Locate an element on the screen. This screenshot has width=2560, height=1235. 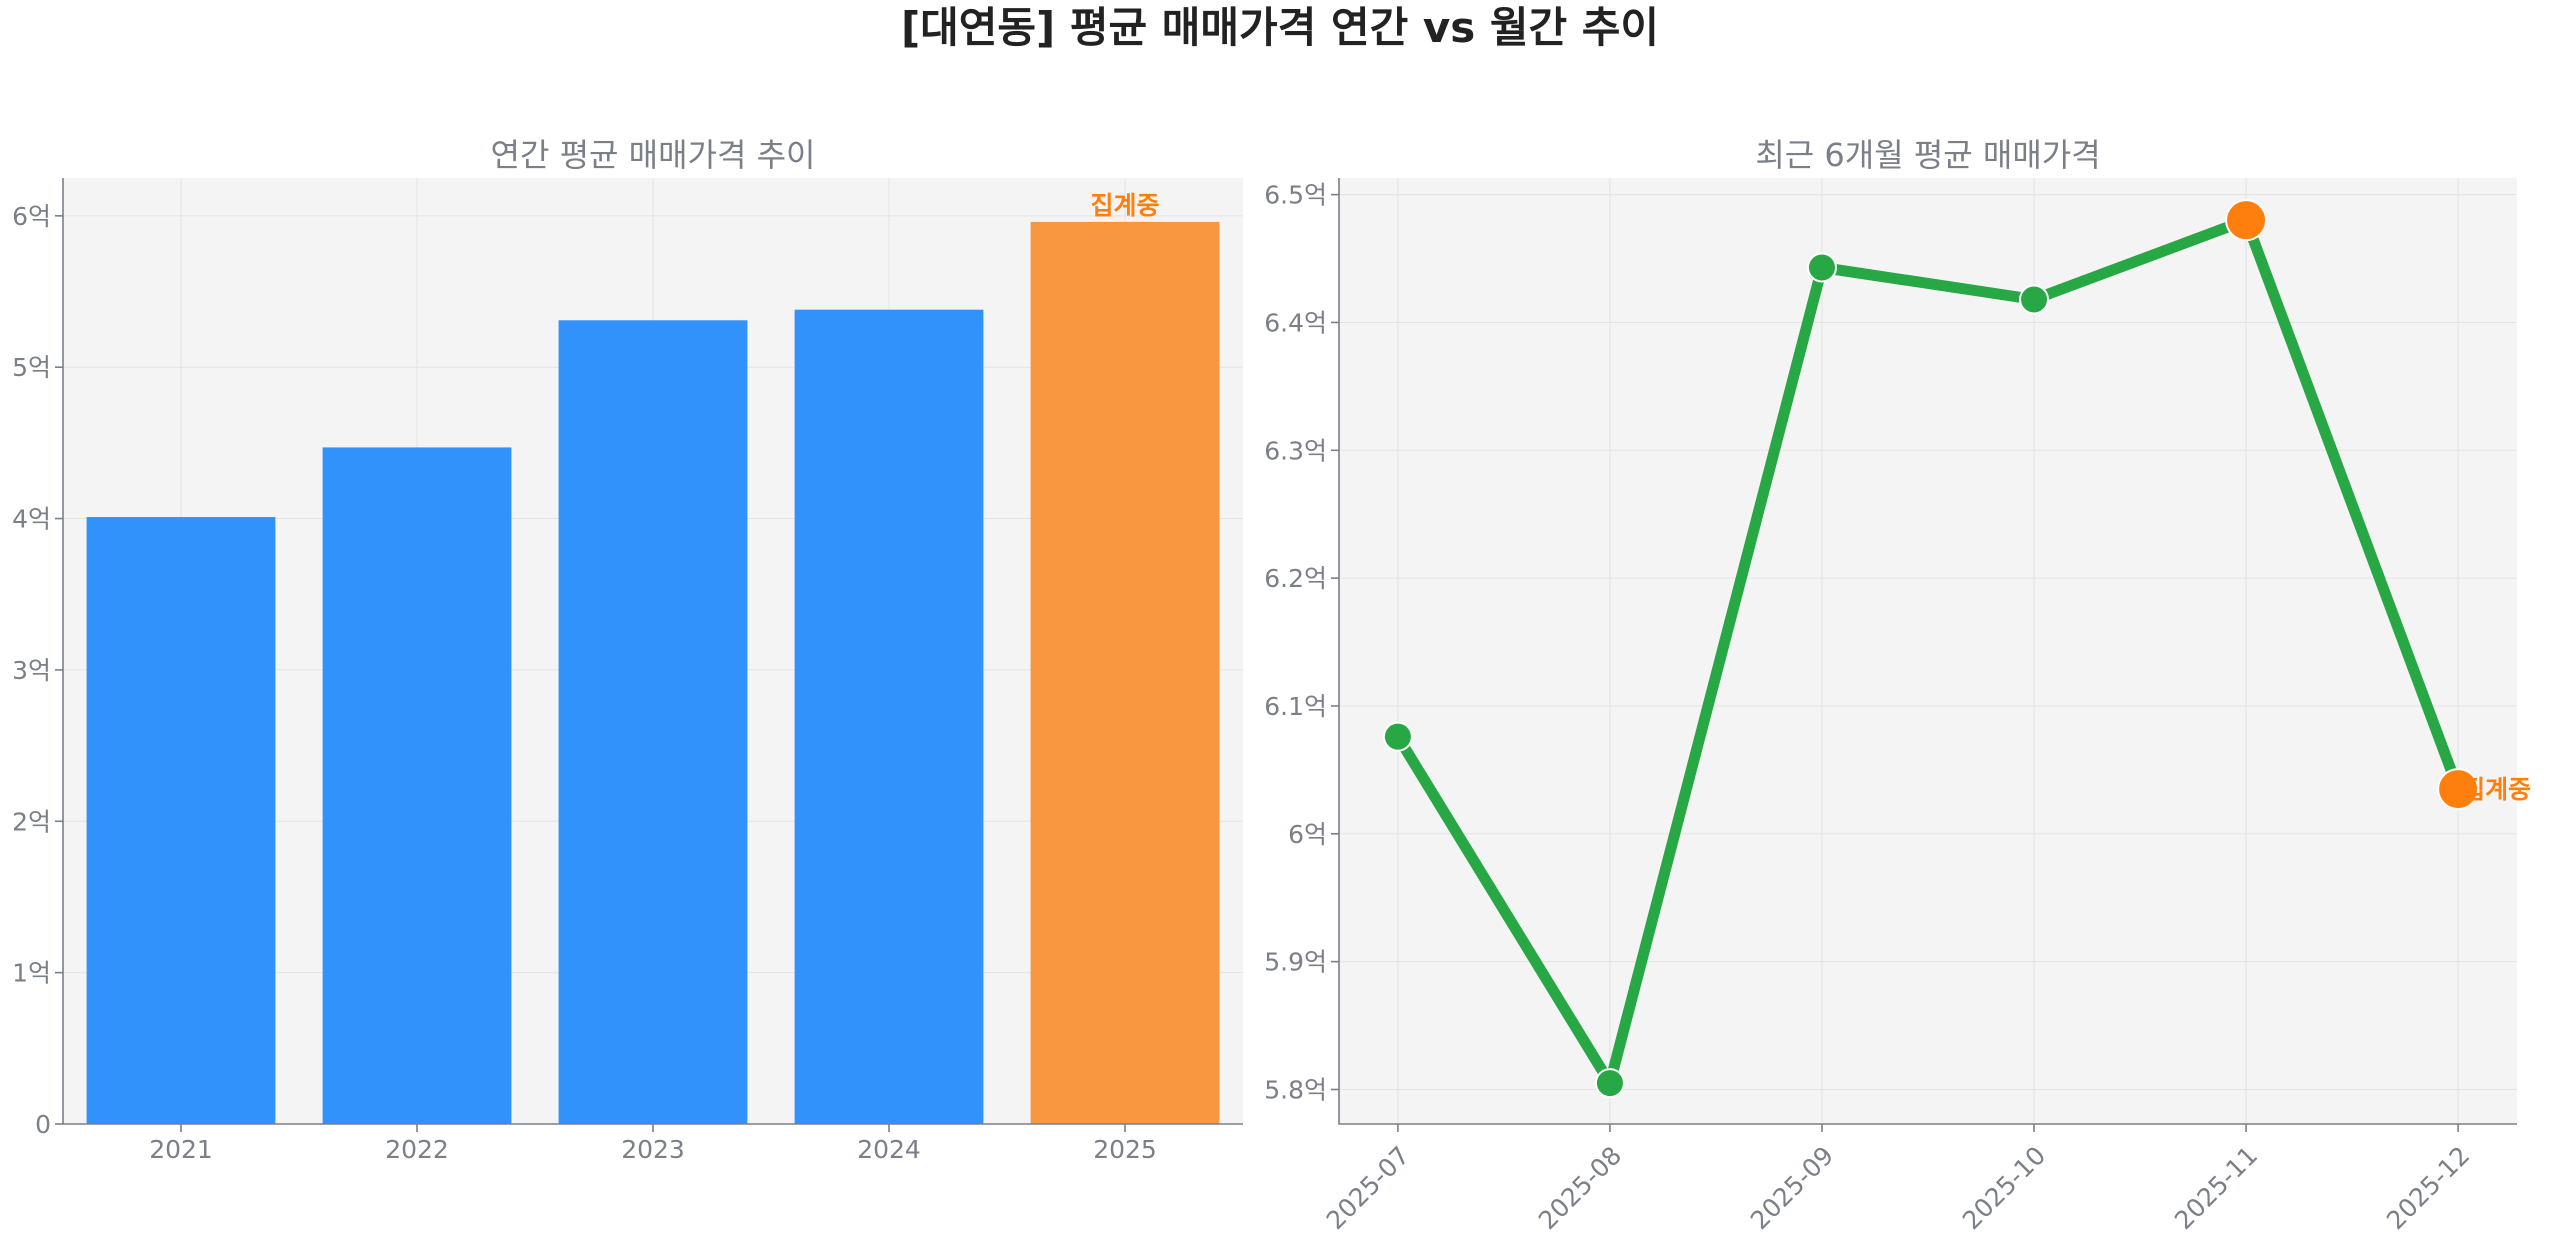
monthly-y-tick-label: 6억 is located at coordinates (1307, 834).